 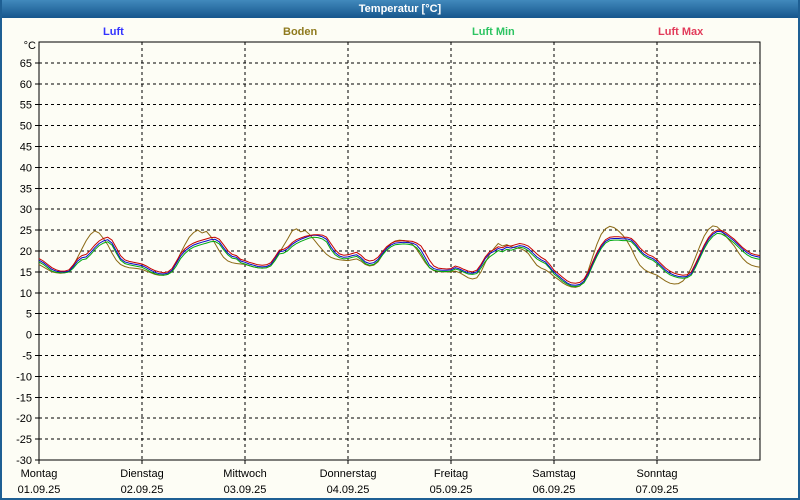 What do you see at coordinates (27, 357) in the screenshot?
I see `y-tick-label: -5` at bounding box center [27, 357].